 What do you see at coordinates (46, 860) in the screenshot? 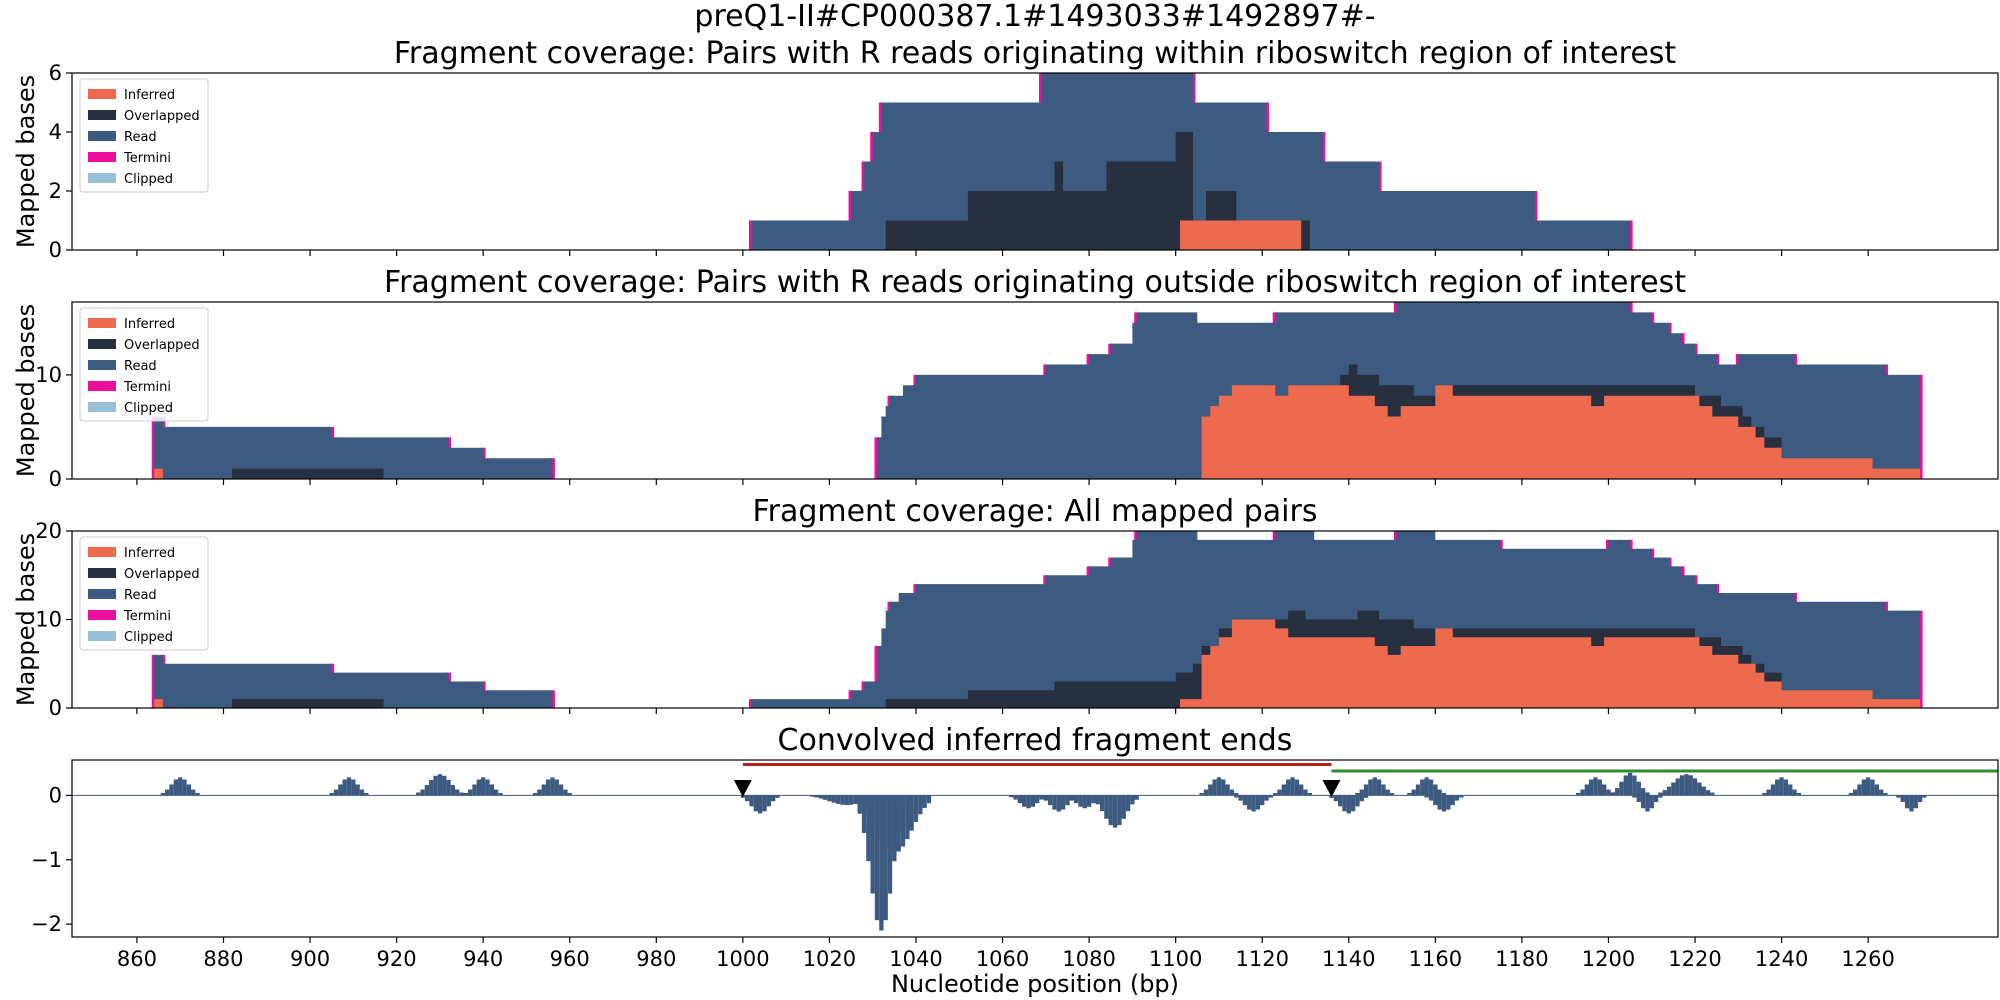
I see `y-tick-label: −1` at bounding box center [46, 860].